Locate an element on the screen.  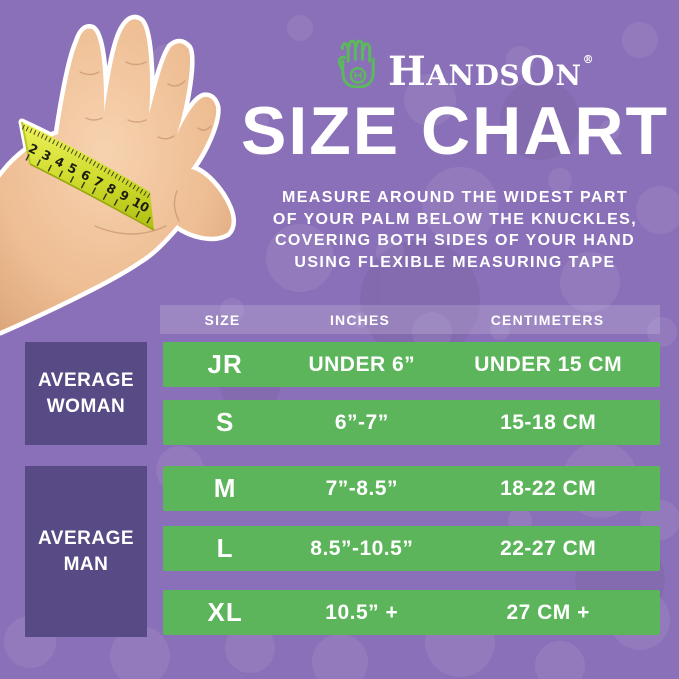
centimeters-cell: 22-27 CM is located at coordinates (548, 548).